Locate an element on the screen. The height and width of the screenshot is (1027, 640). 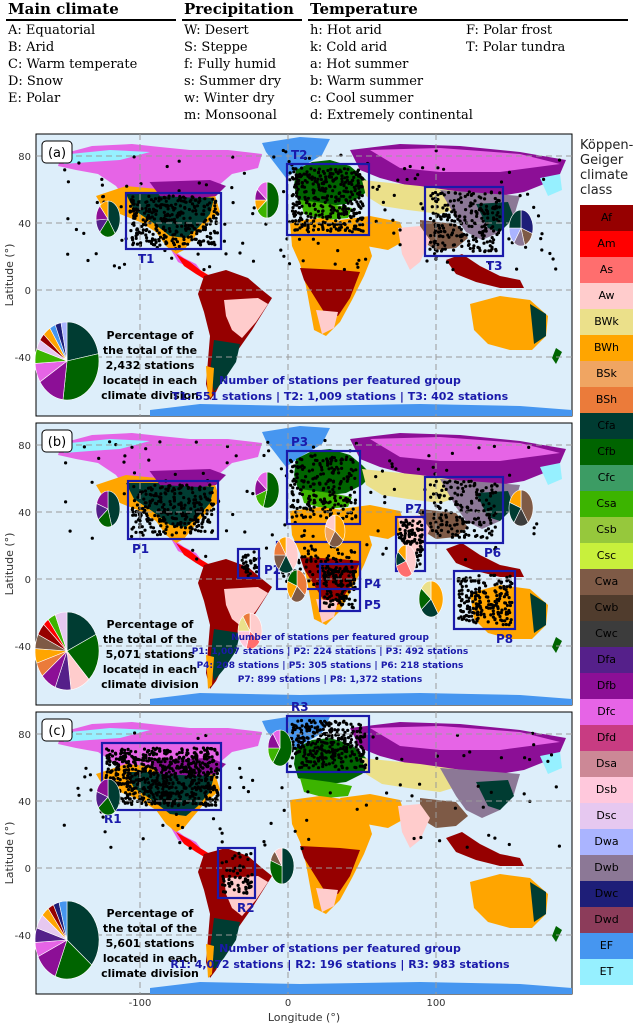
pie-large-a is located at coordinates (67, 361).